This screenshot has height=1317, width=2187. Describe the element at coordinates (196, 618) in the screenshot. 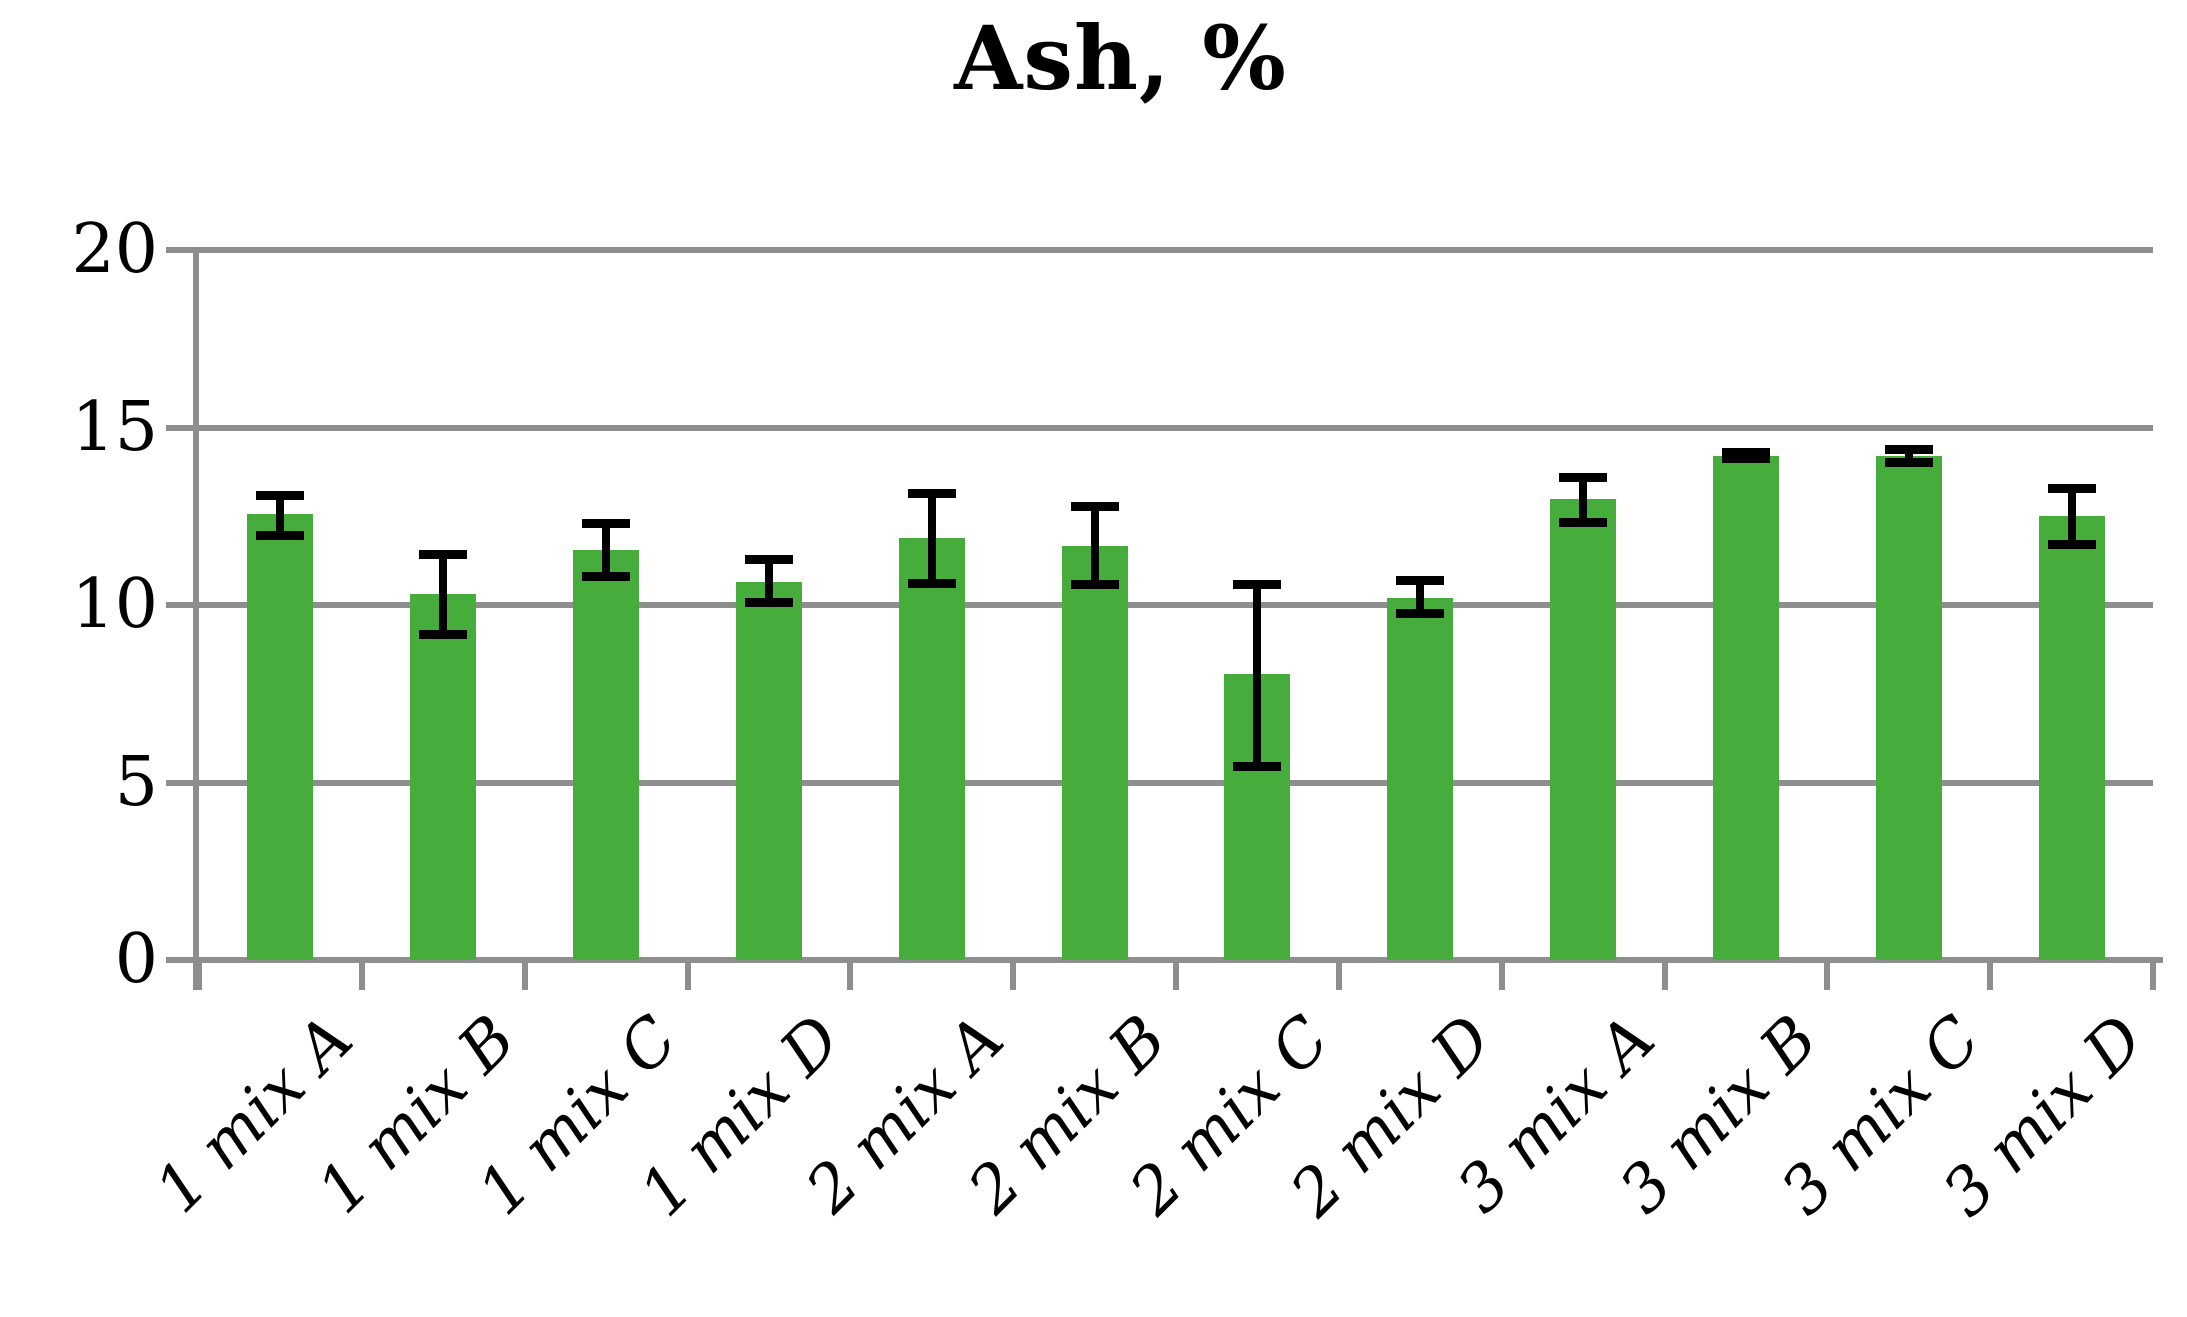

I see `y-axis-line` at that location.